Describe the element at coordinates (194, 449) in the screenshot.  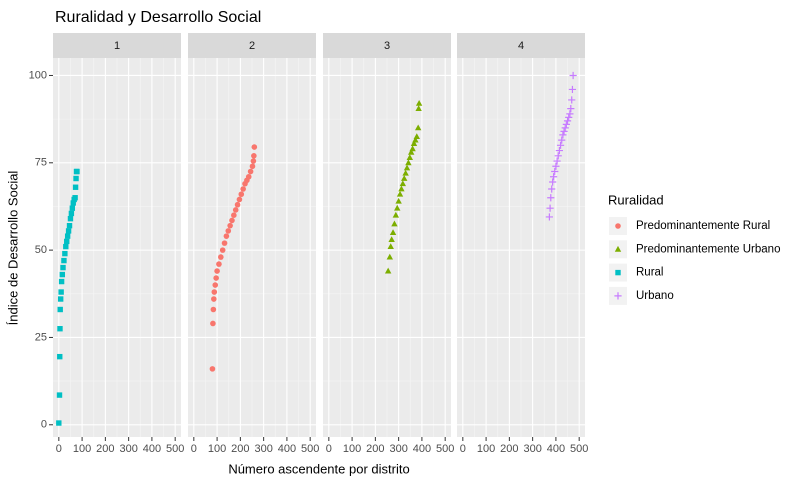
I see `x-tick-label: 0` at that location.